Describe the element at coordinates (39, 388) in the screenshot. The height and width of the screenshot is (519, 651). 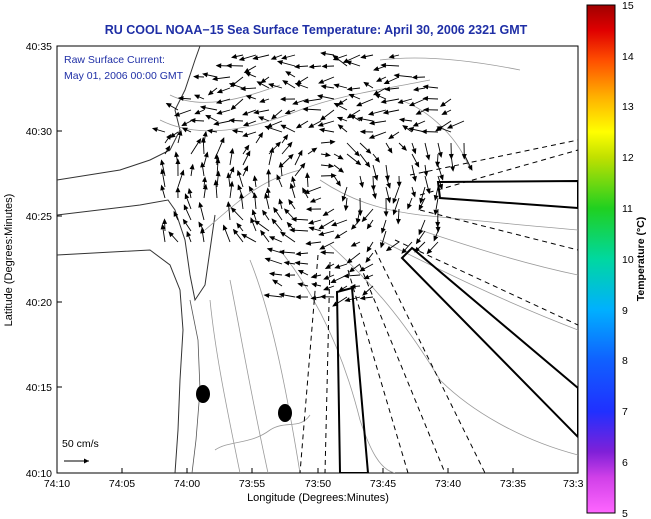
I see `y-tick-label: 40:15` at that location.